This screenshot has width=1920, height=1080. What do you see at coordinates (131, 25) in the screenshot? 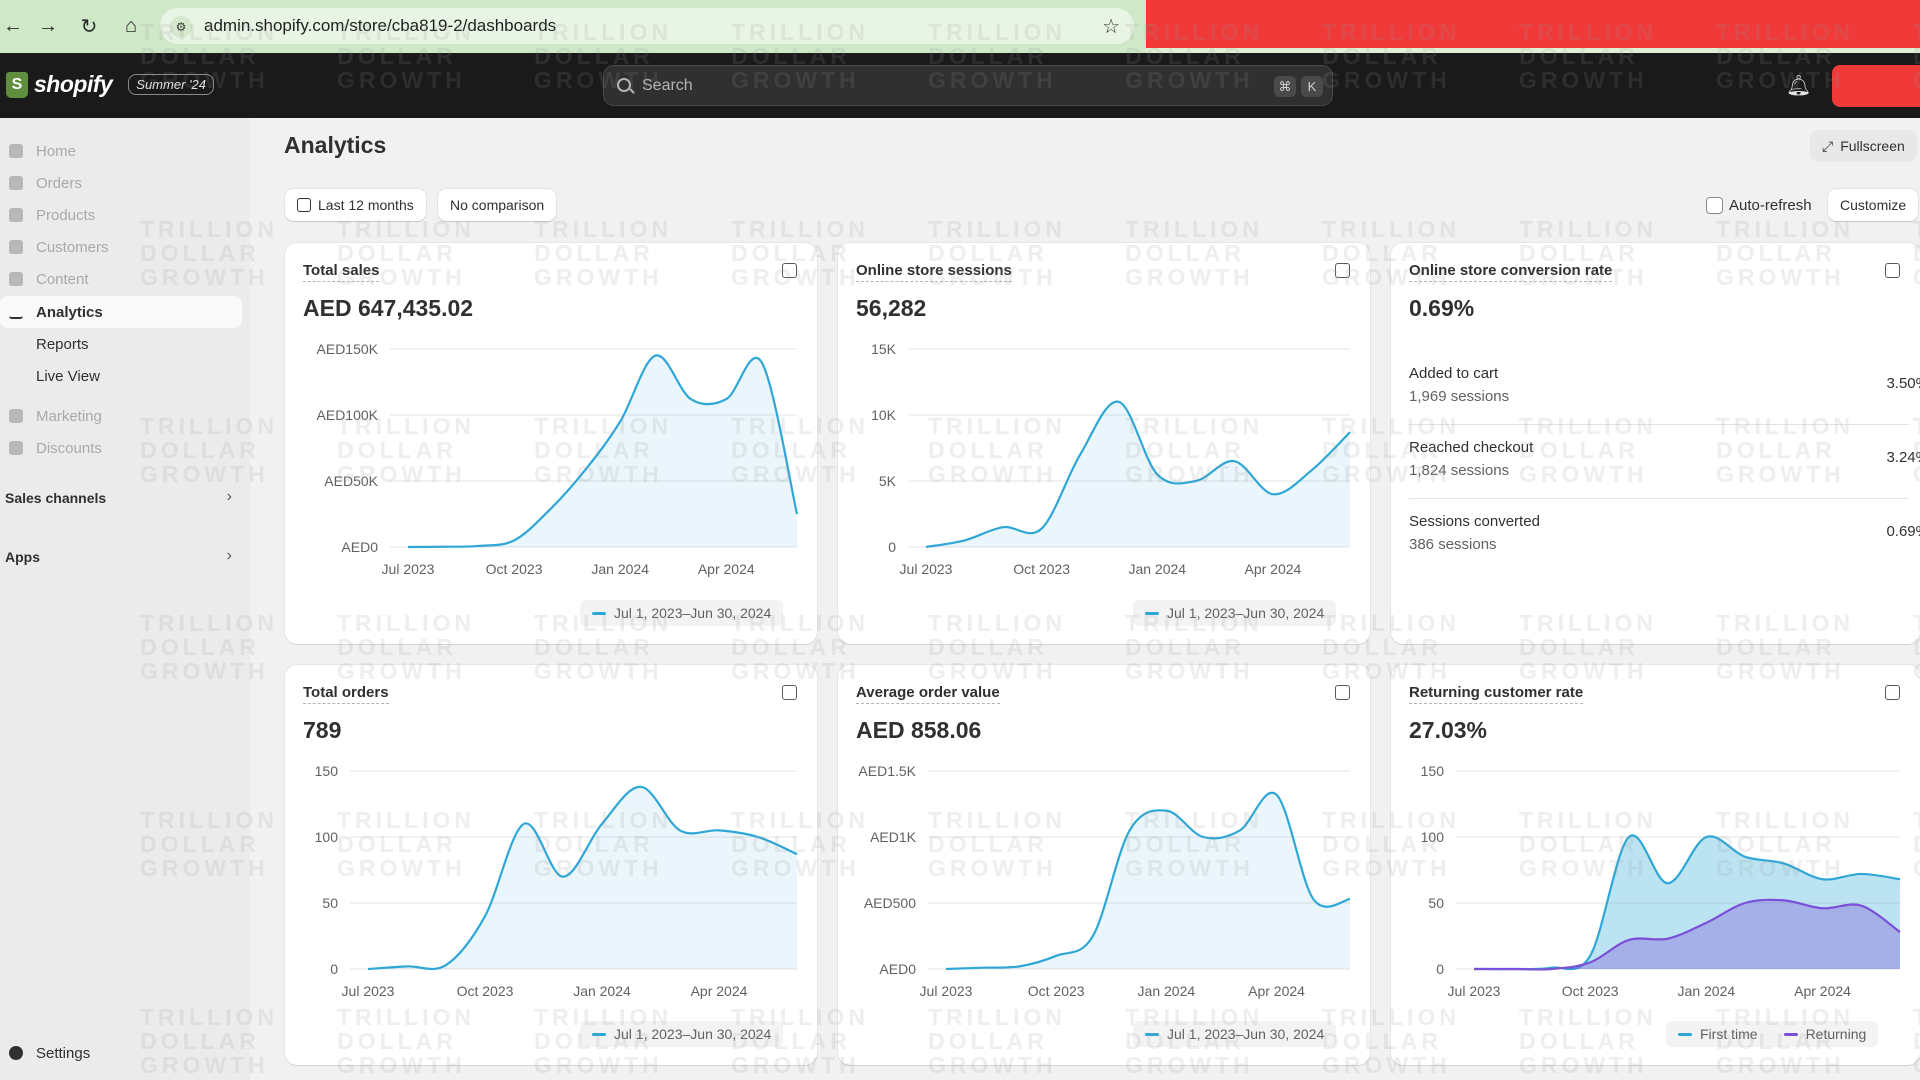
I see `home-browser-icon: ⌂` at bounding box center [131, 25].